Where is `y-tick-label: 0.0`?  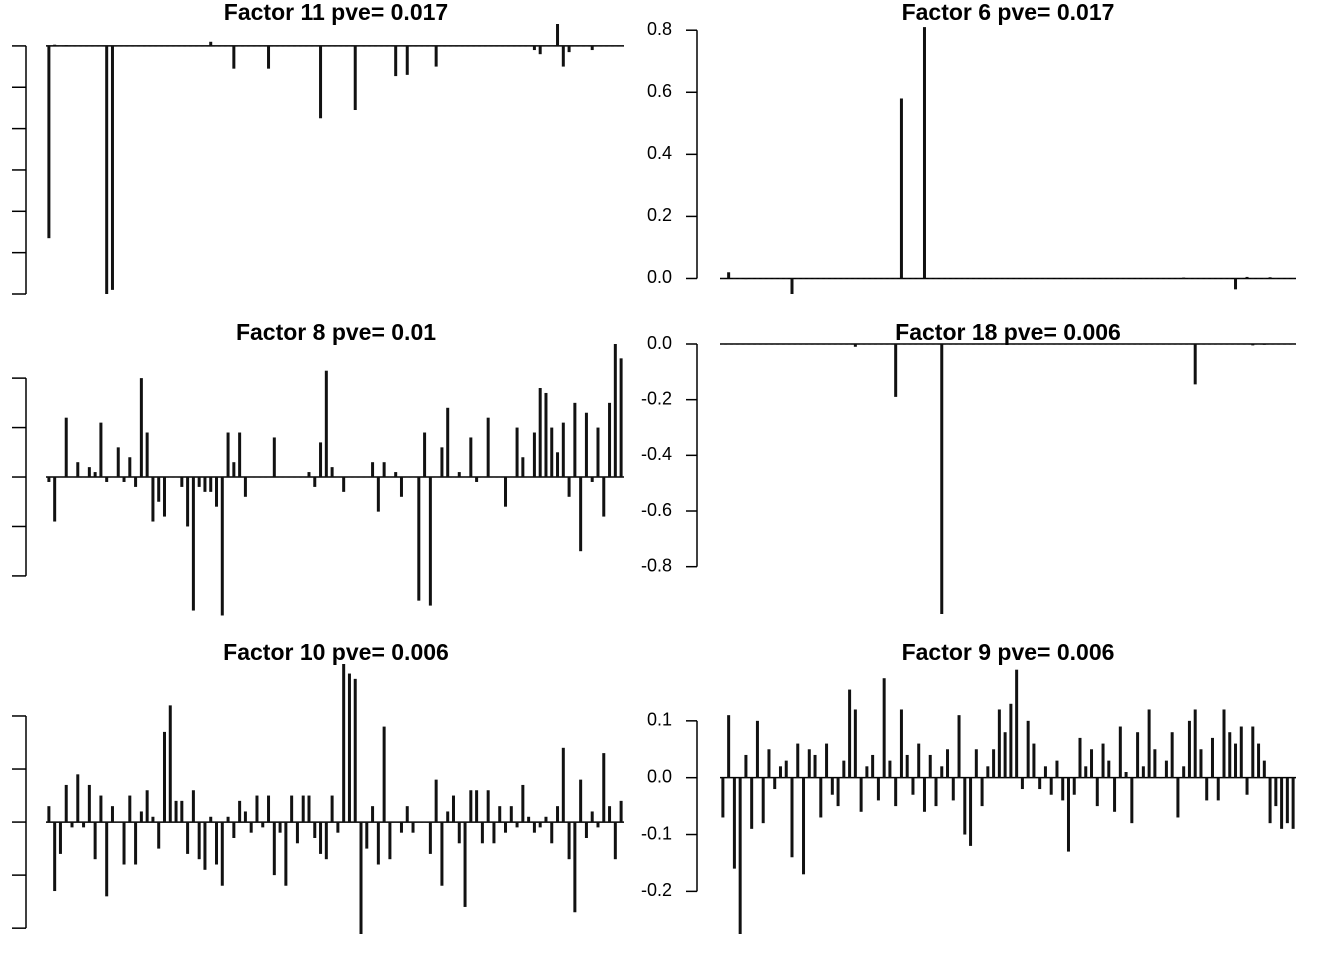
y-tick-label: 0.0 is located at coordinates (659, 343).